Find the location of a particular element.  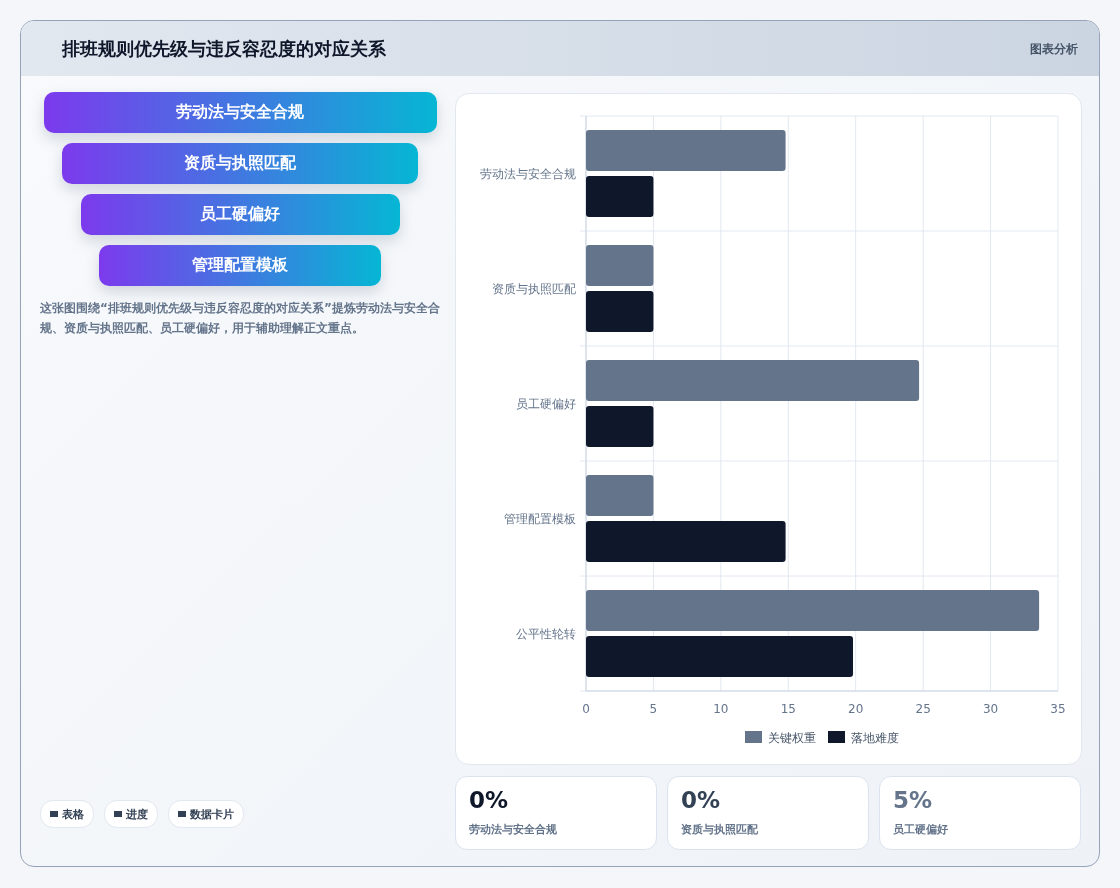

y-tick-label: 资质与执照匹配 is located at coordinates (534, 288).